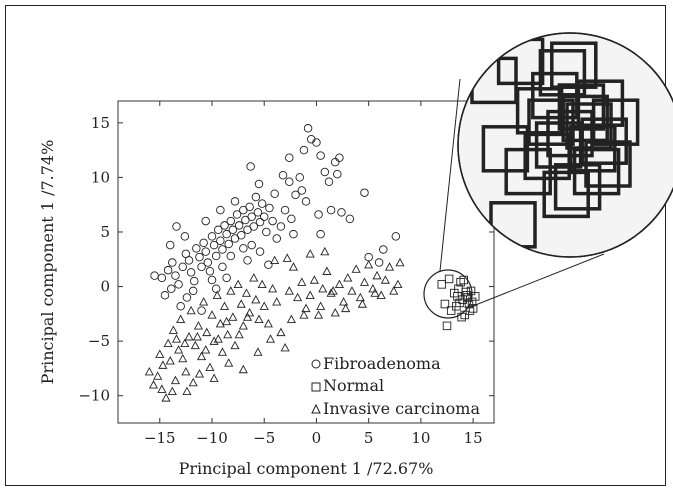 The width and height of the screenshot is (673, 493). What do you see at coordinates (536, 281) in the screenshot?
I see `magnifier-connector-bottom` at bounding box center [536, 281].